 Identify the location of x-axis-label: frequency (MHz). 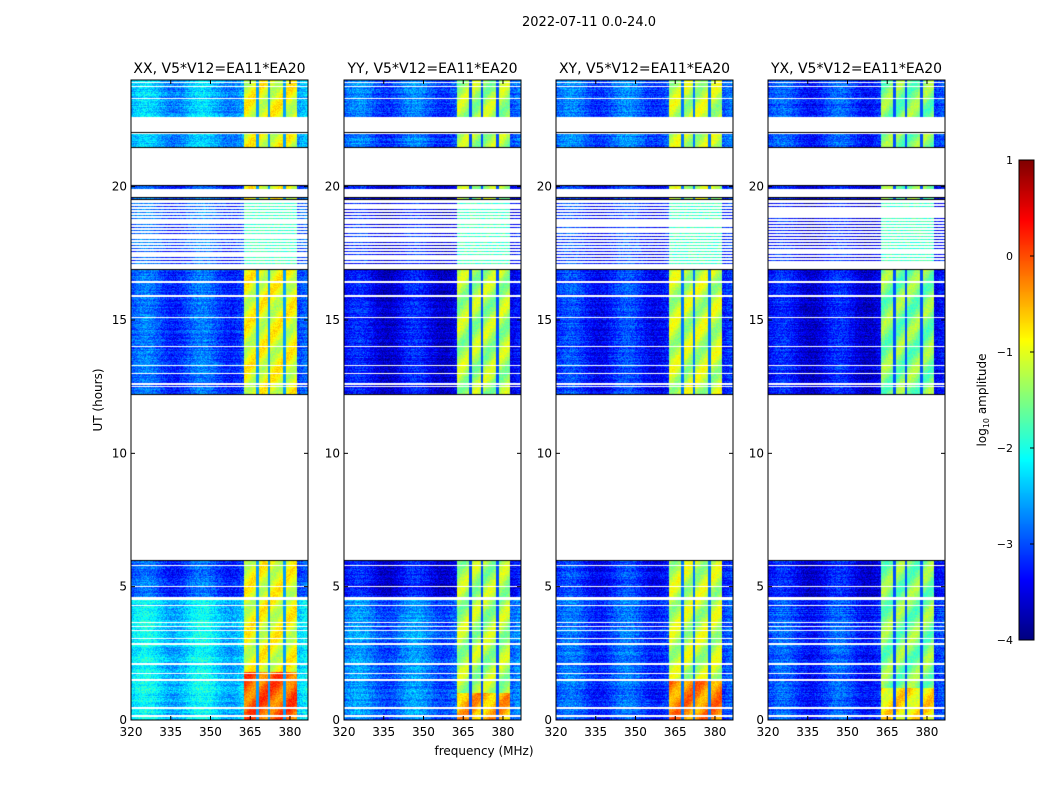
(483, 751).